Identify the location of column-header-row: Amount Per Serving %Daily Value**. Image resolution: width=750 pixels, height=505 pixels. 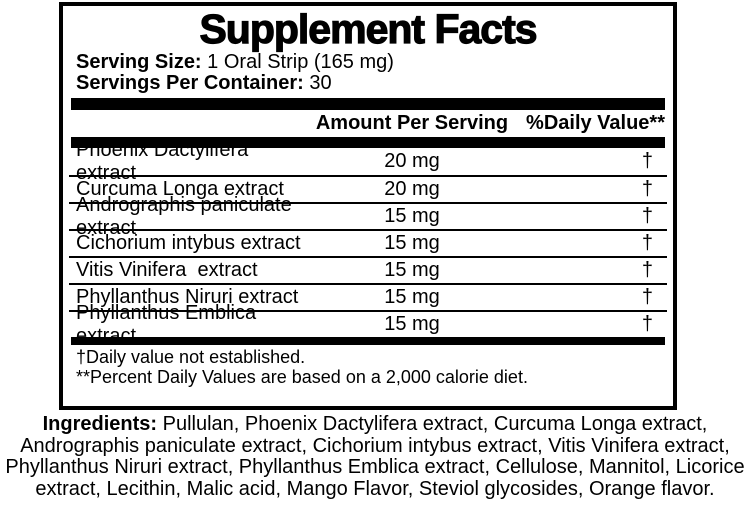
(368, 123).